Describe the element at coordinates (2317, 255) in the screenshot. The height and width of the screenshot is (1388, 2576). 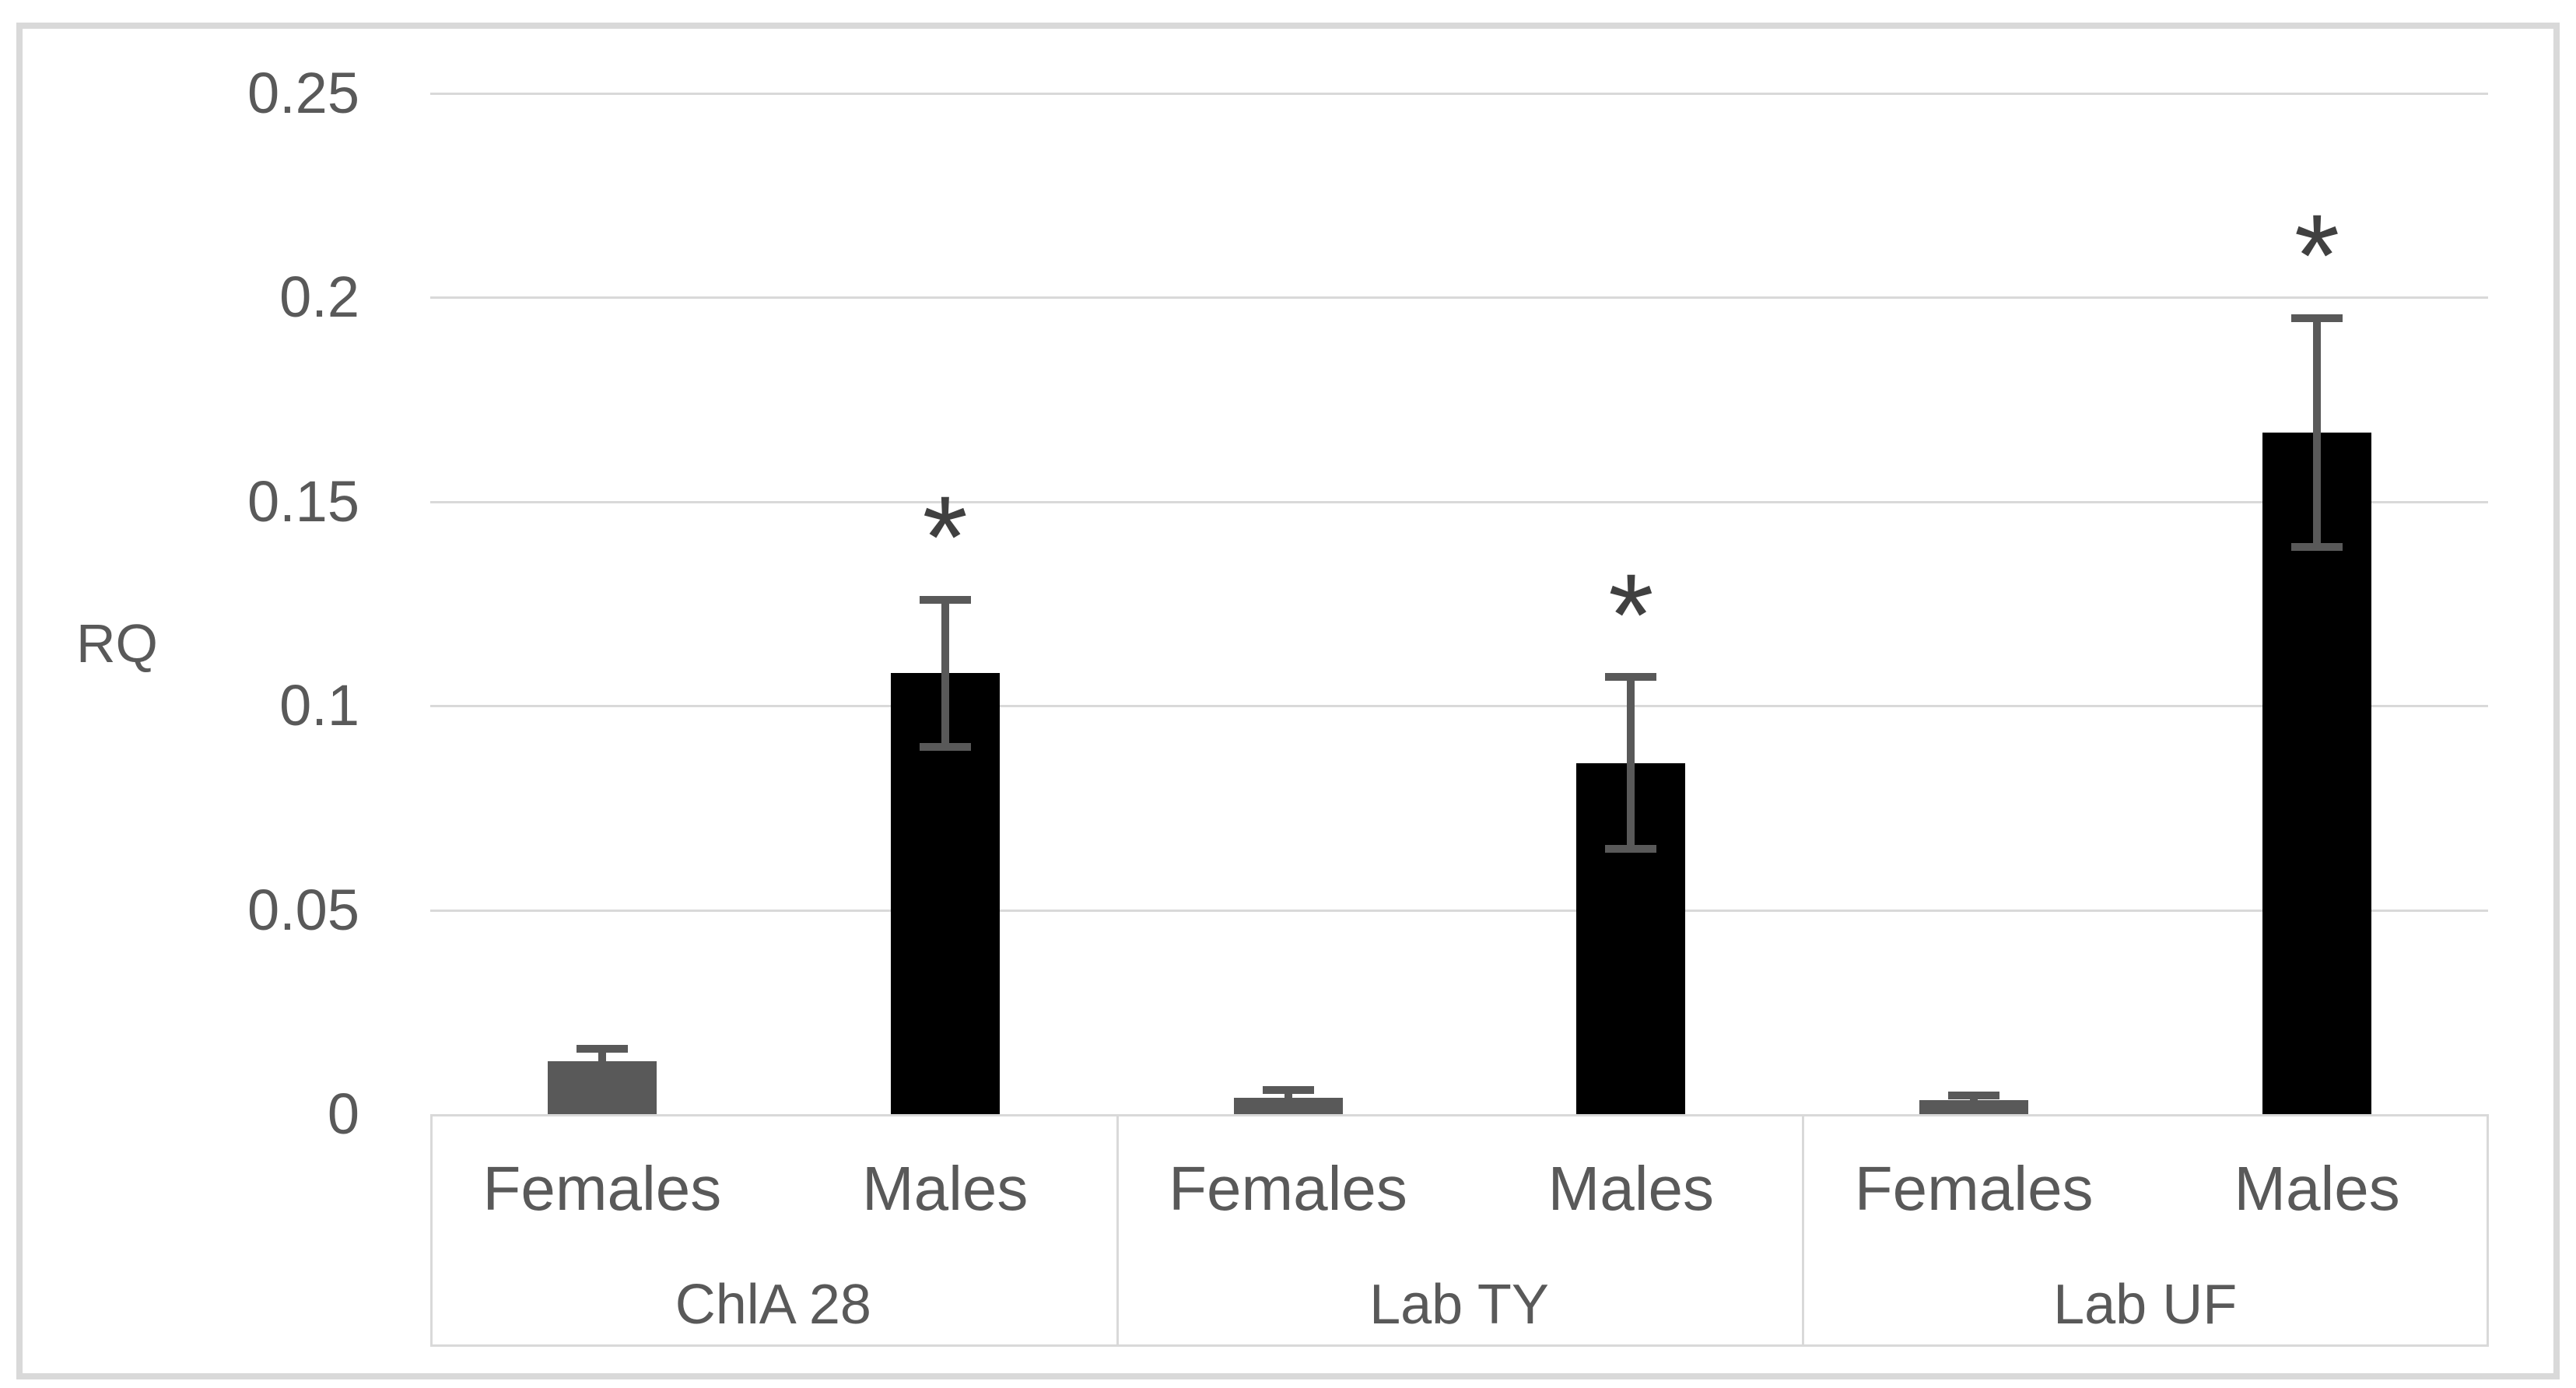
I see `significance-marker-lab-uf: *` at that location.